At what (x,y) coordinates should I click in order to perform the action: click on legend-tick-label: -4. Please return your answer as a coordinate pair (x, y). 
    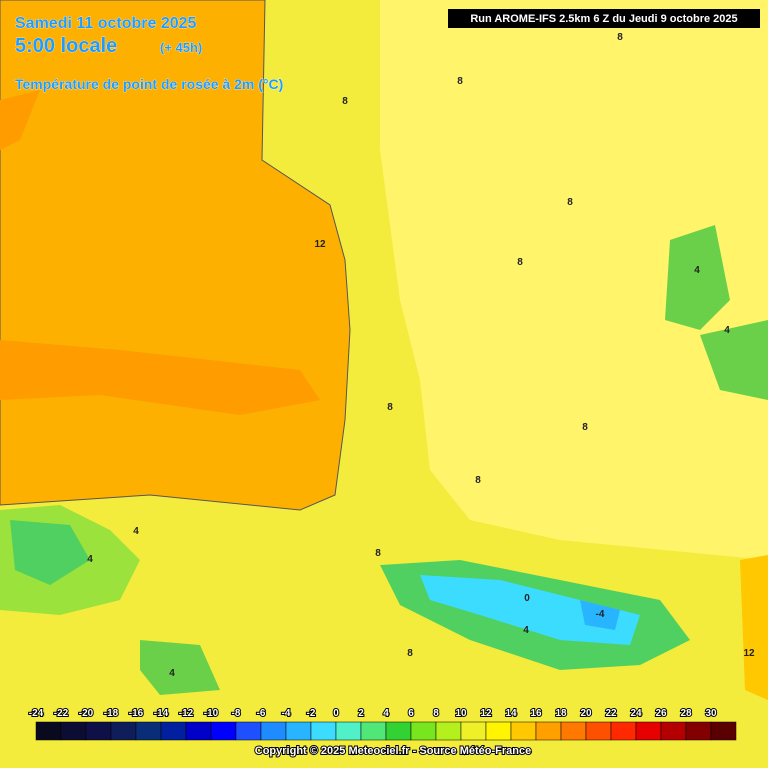
    Looking at the image, I should click on (286, 713).